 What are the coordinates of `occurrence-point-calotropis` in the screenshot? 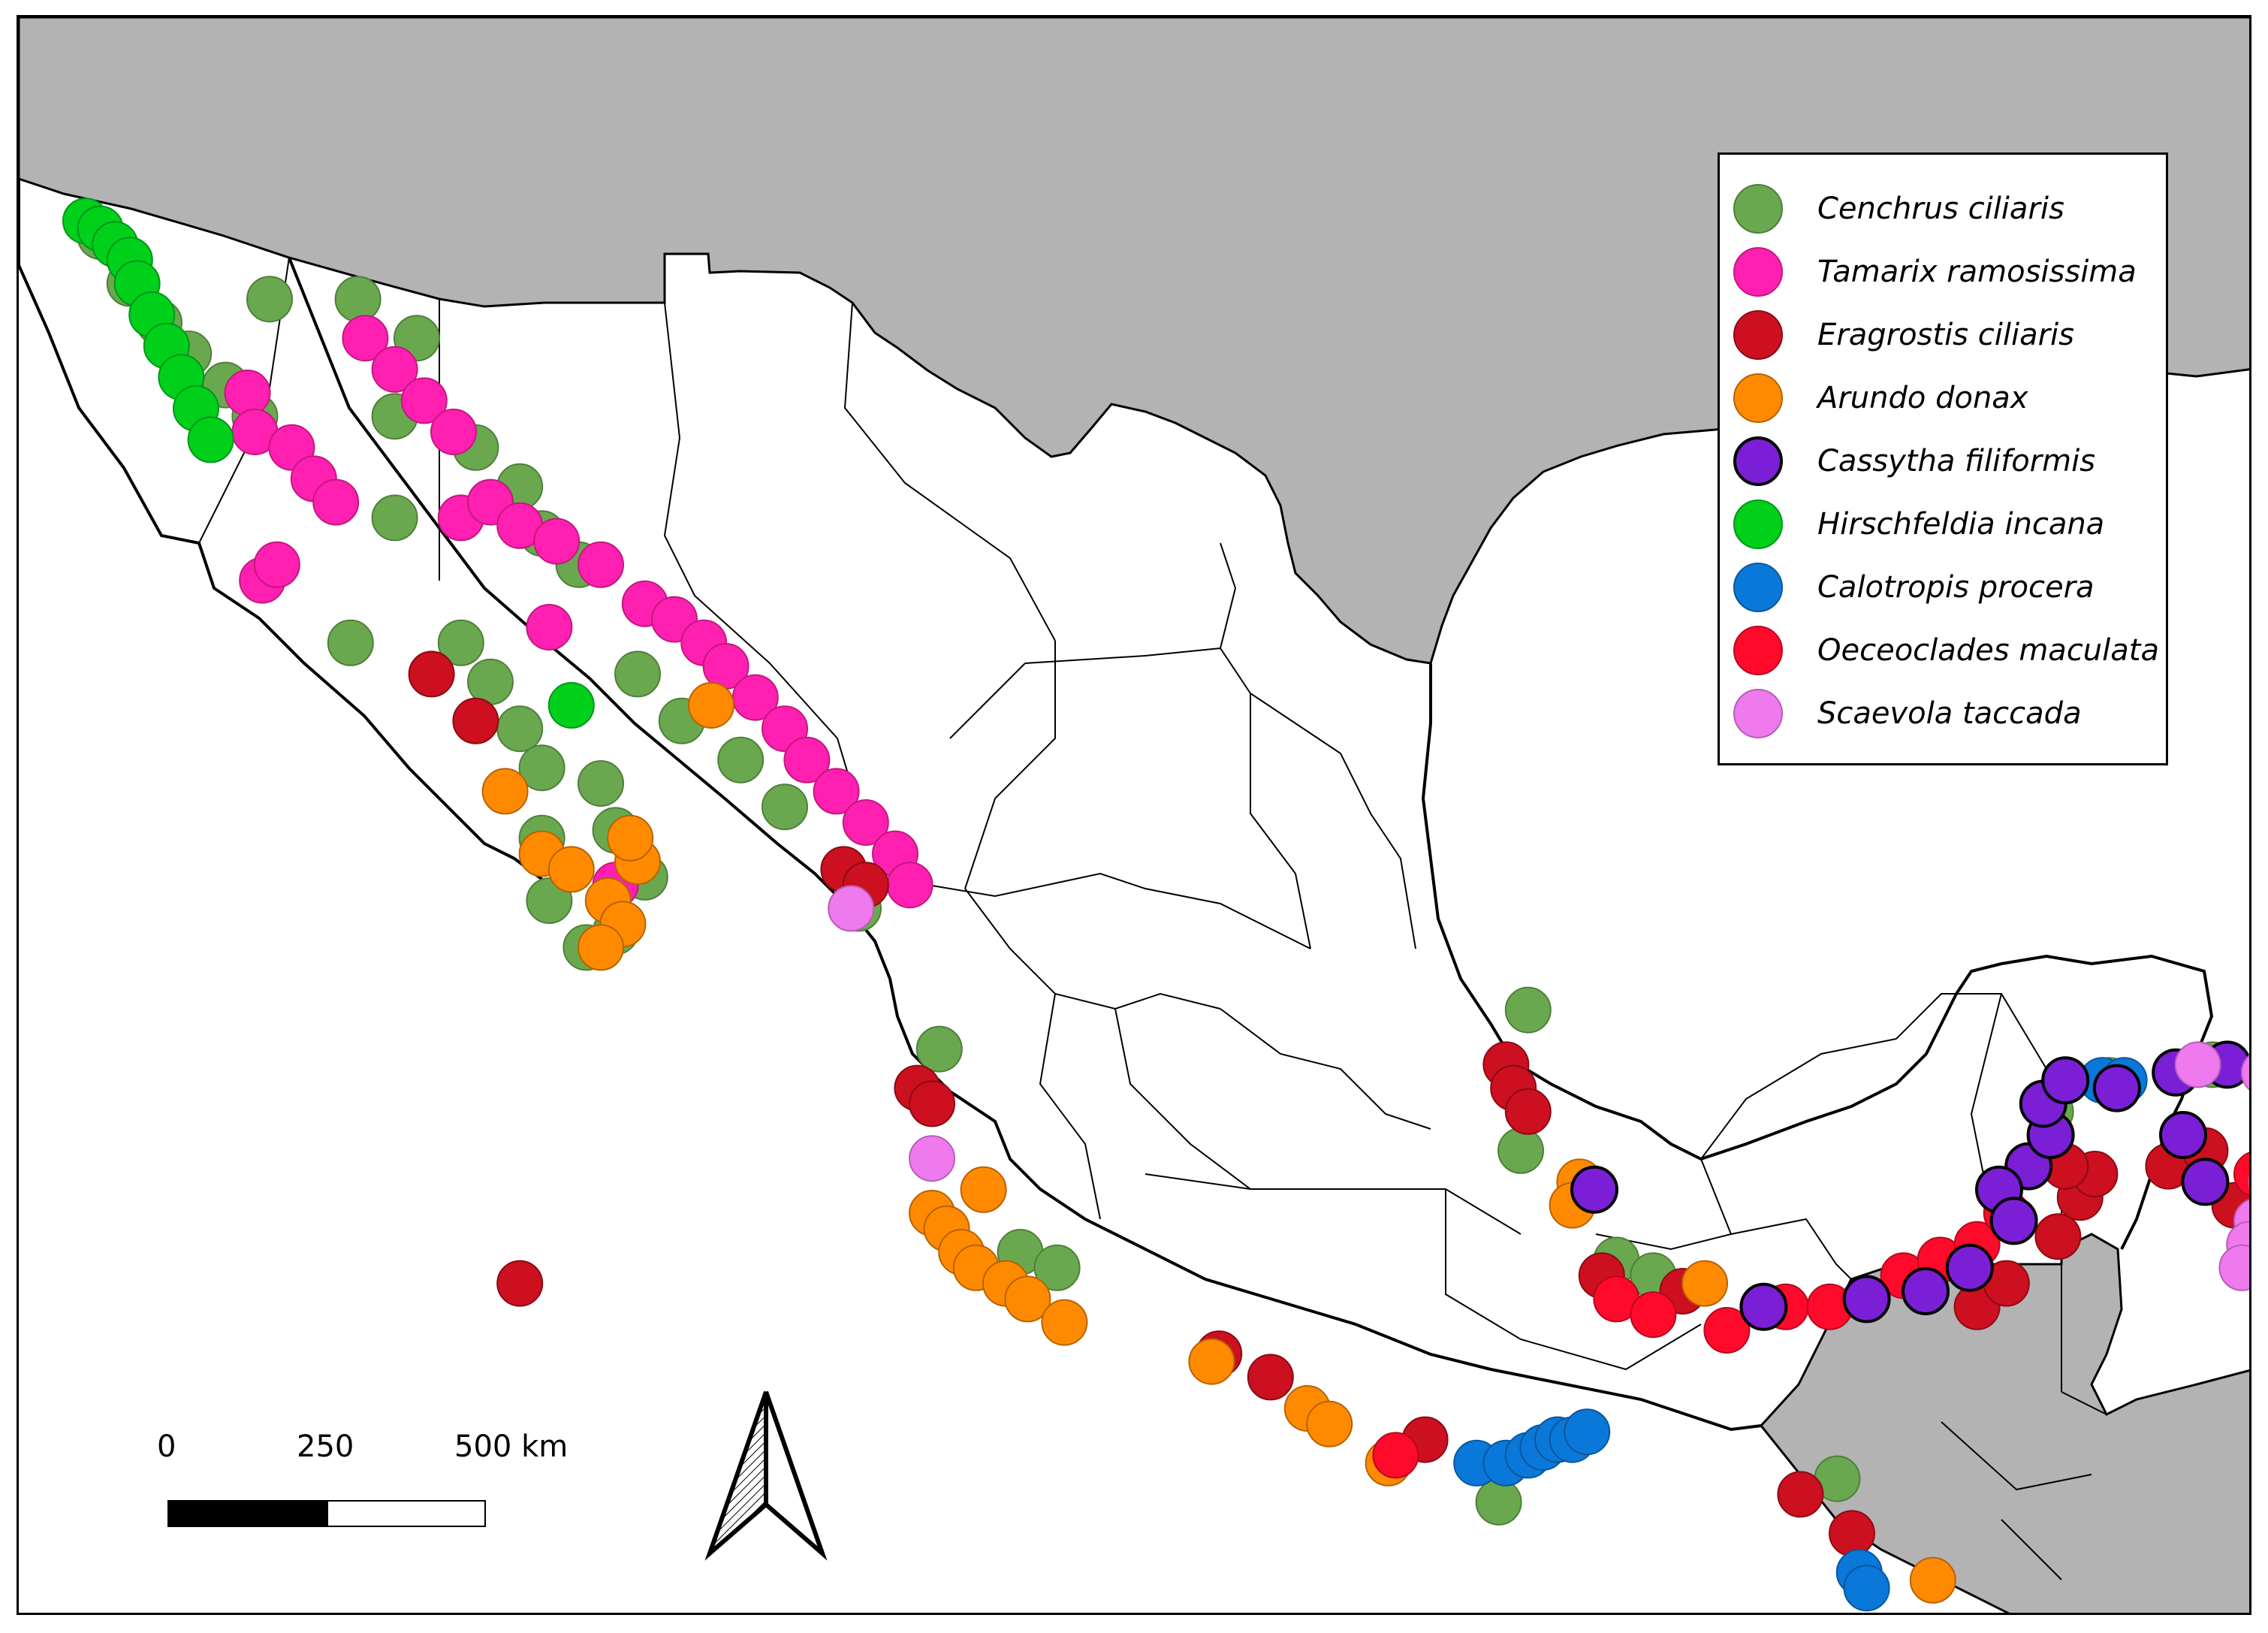 It's located at (1866, 1588).